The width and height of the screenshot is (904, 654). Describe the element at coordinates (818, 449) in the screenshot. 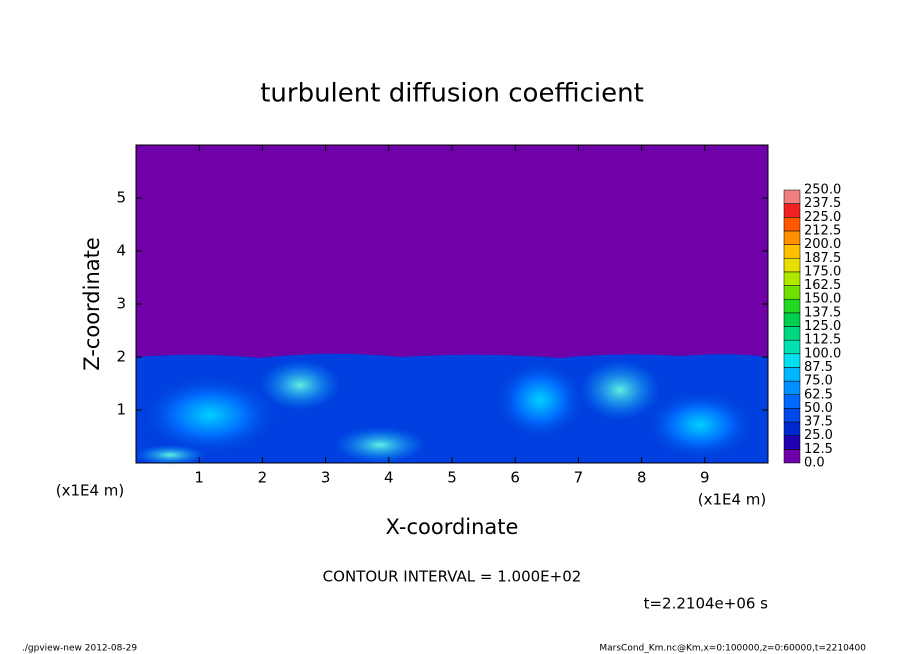

I see `colorbar-label: 12.5` at that location.